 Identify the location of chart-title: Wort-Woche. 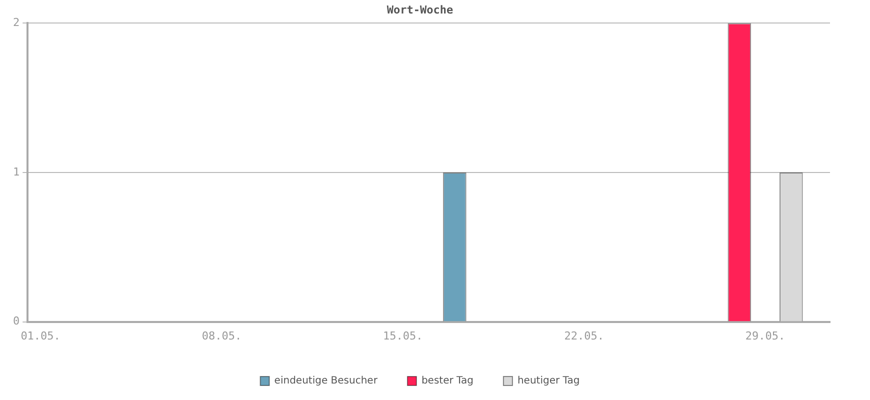
(420, 9).